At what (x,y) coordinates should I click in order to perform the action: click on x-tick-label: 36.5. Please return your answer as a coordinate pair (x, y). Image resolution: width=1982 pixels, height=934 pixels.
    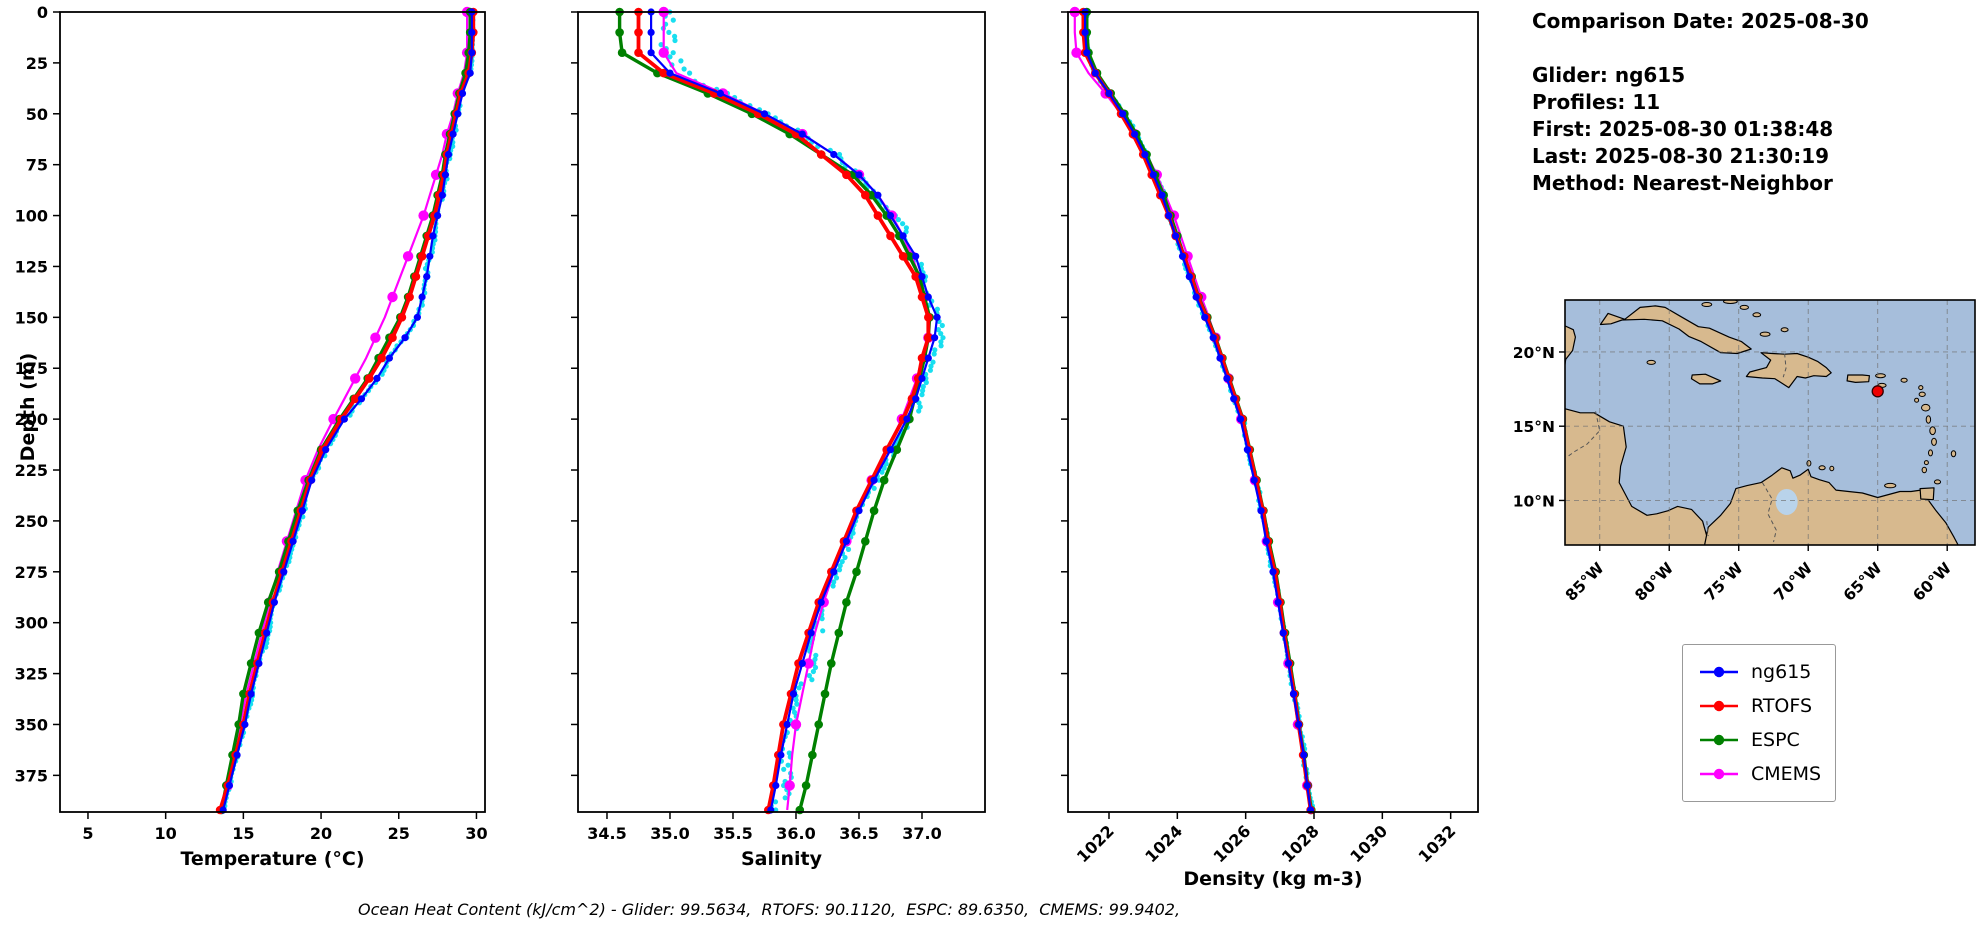
    Looking at the image, I should click on (858, 833).